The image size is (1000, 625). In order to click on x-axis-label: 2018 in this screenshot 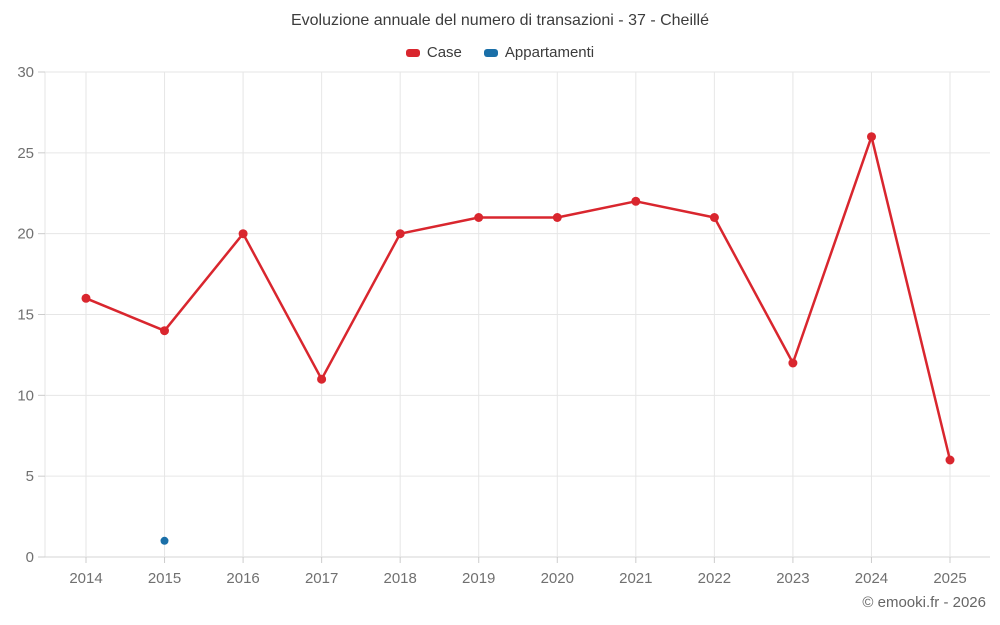, I will do `click(399, 578)`.